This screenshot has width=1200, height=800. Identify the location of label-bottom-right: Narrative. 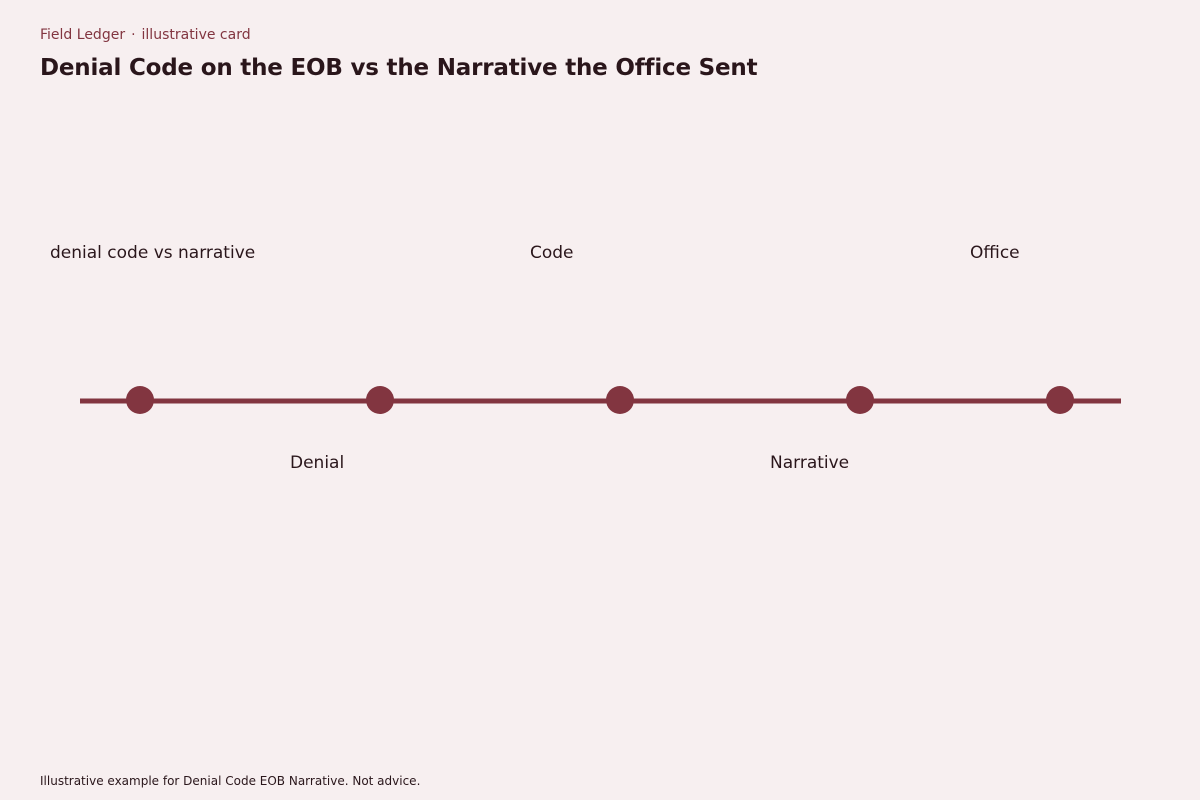
(810, 463).